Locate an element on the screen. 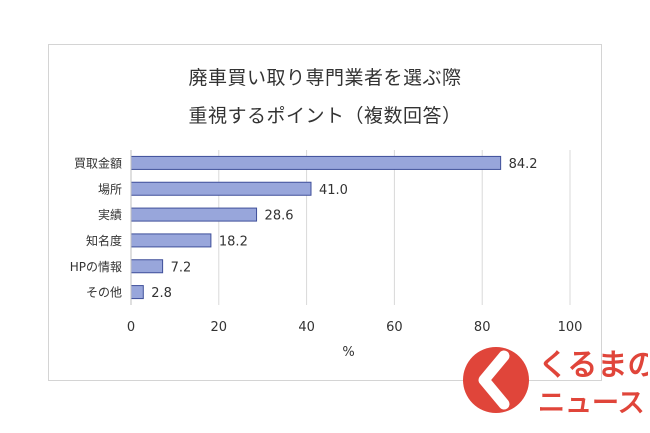 This screenshot has height=433, width=650. category-label: 場所 is located at coordinates (110, 189).